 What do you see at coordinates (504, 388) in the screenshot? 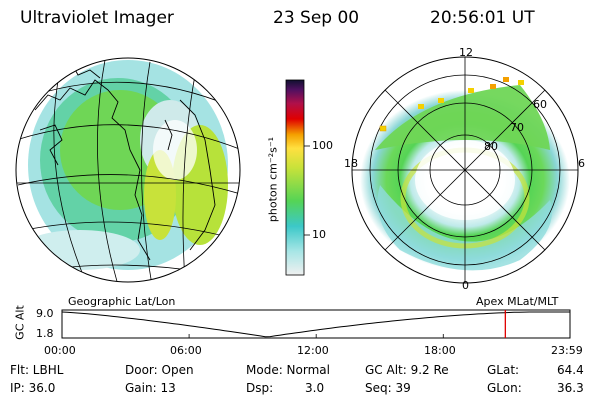
I see `status-glon-label: GLon:` at bounding box center [504, 388].